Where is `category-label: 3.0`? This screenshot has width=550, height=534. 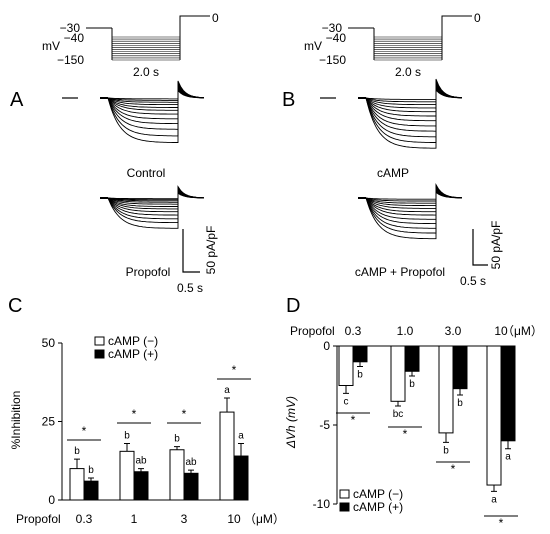 category-label: 3.0 is located at coordinates (453, 331).